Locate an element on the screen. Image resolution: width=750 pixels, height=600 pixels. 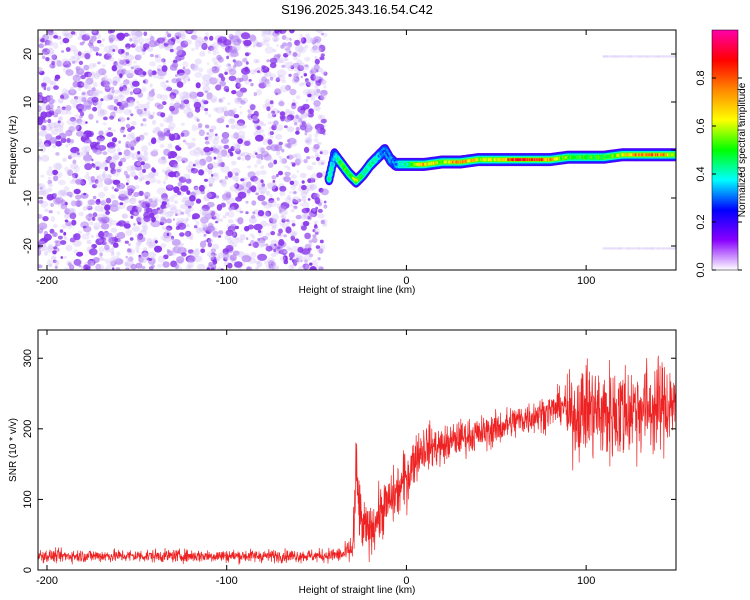
spectrogram-ridge is located at coordinates (500, 166).